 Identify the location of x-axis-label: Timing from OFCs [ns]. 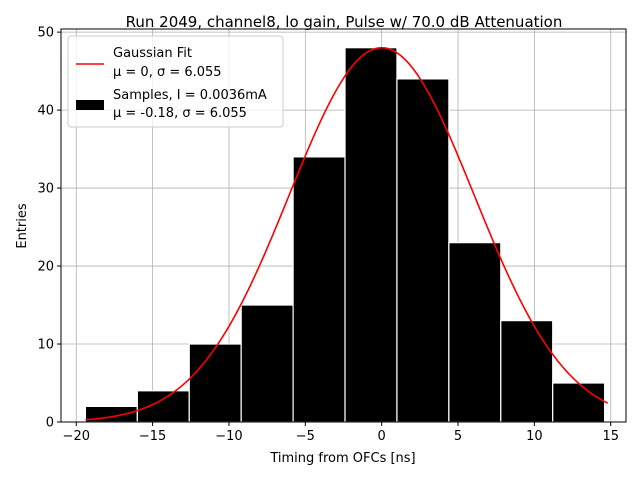
(342, 458).